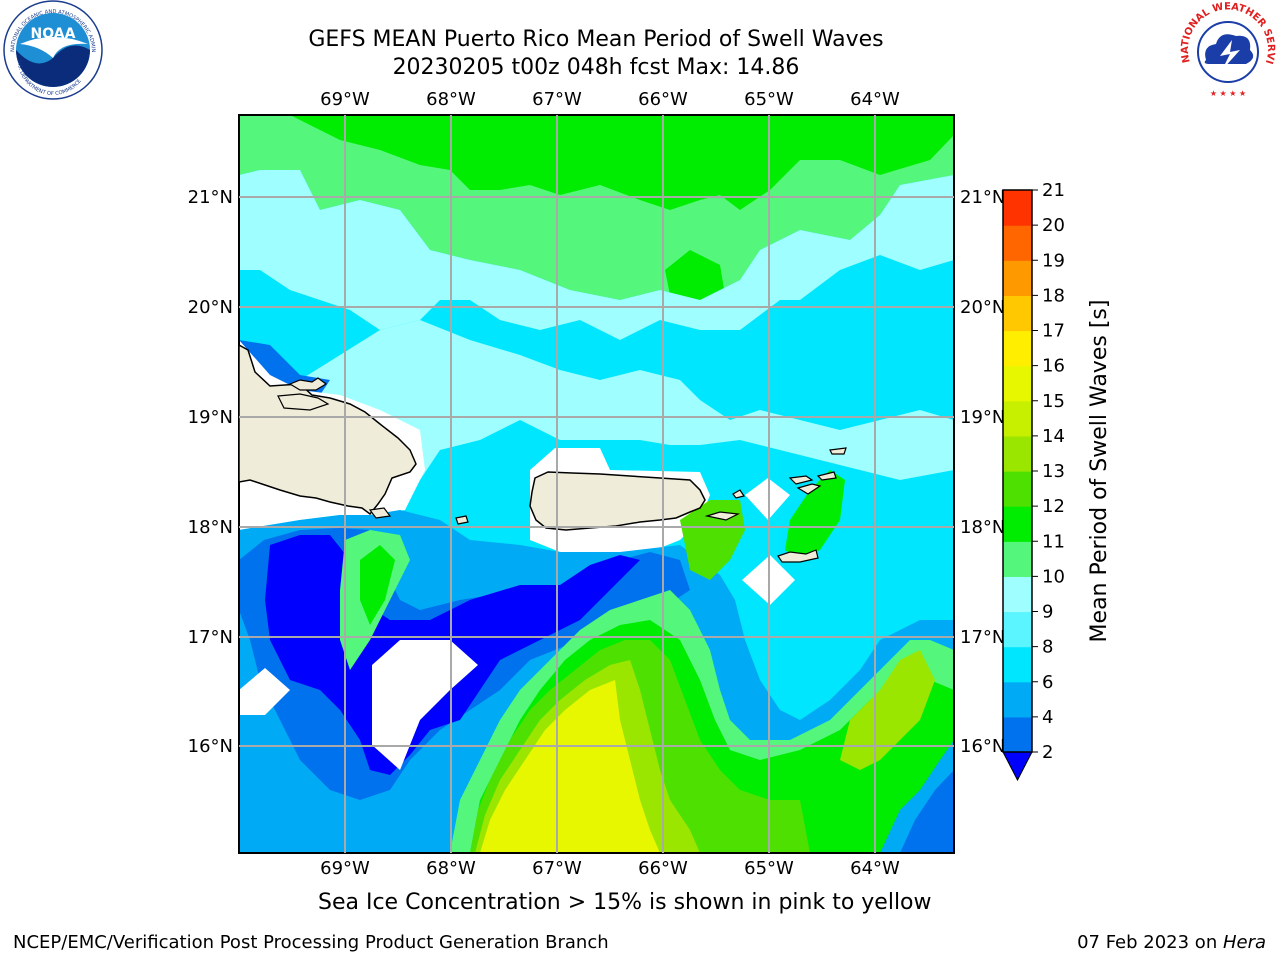 This screenshot has height=960, width=1280. I want to click on colorbar-tick-label: 4, so click(1047, 717).